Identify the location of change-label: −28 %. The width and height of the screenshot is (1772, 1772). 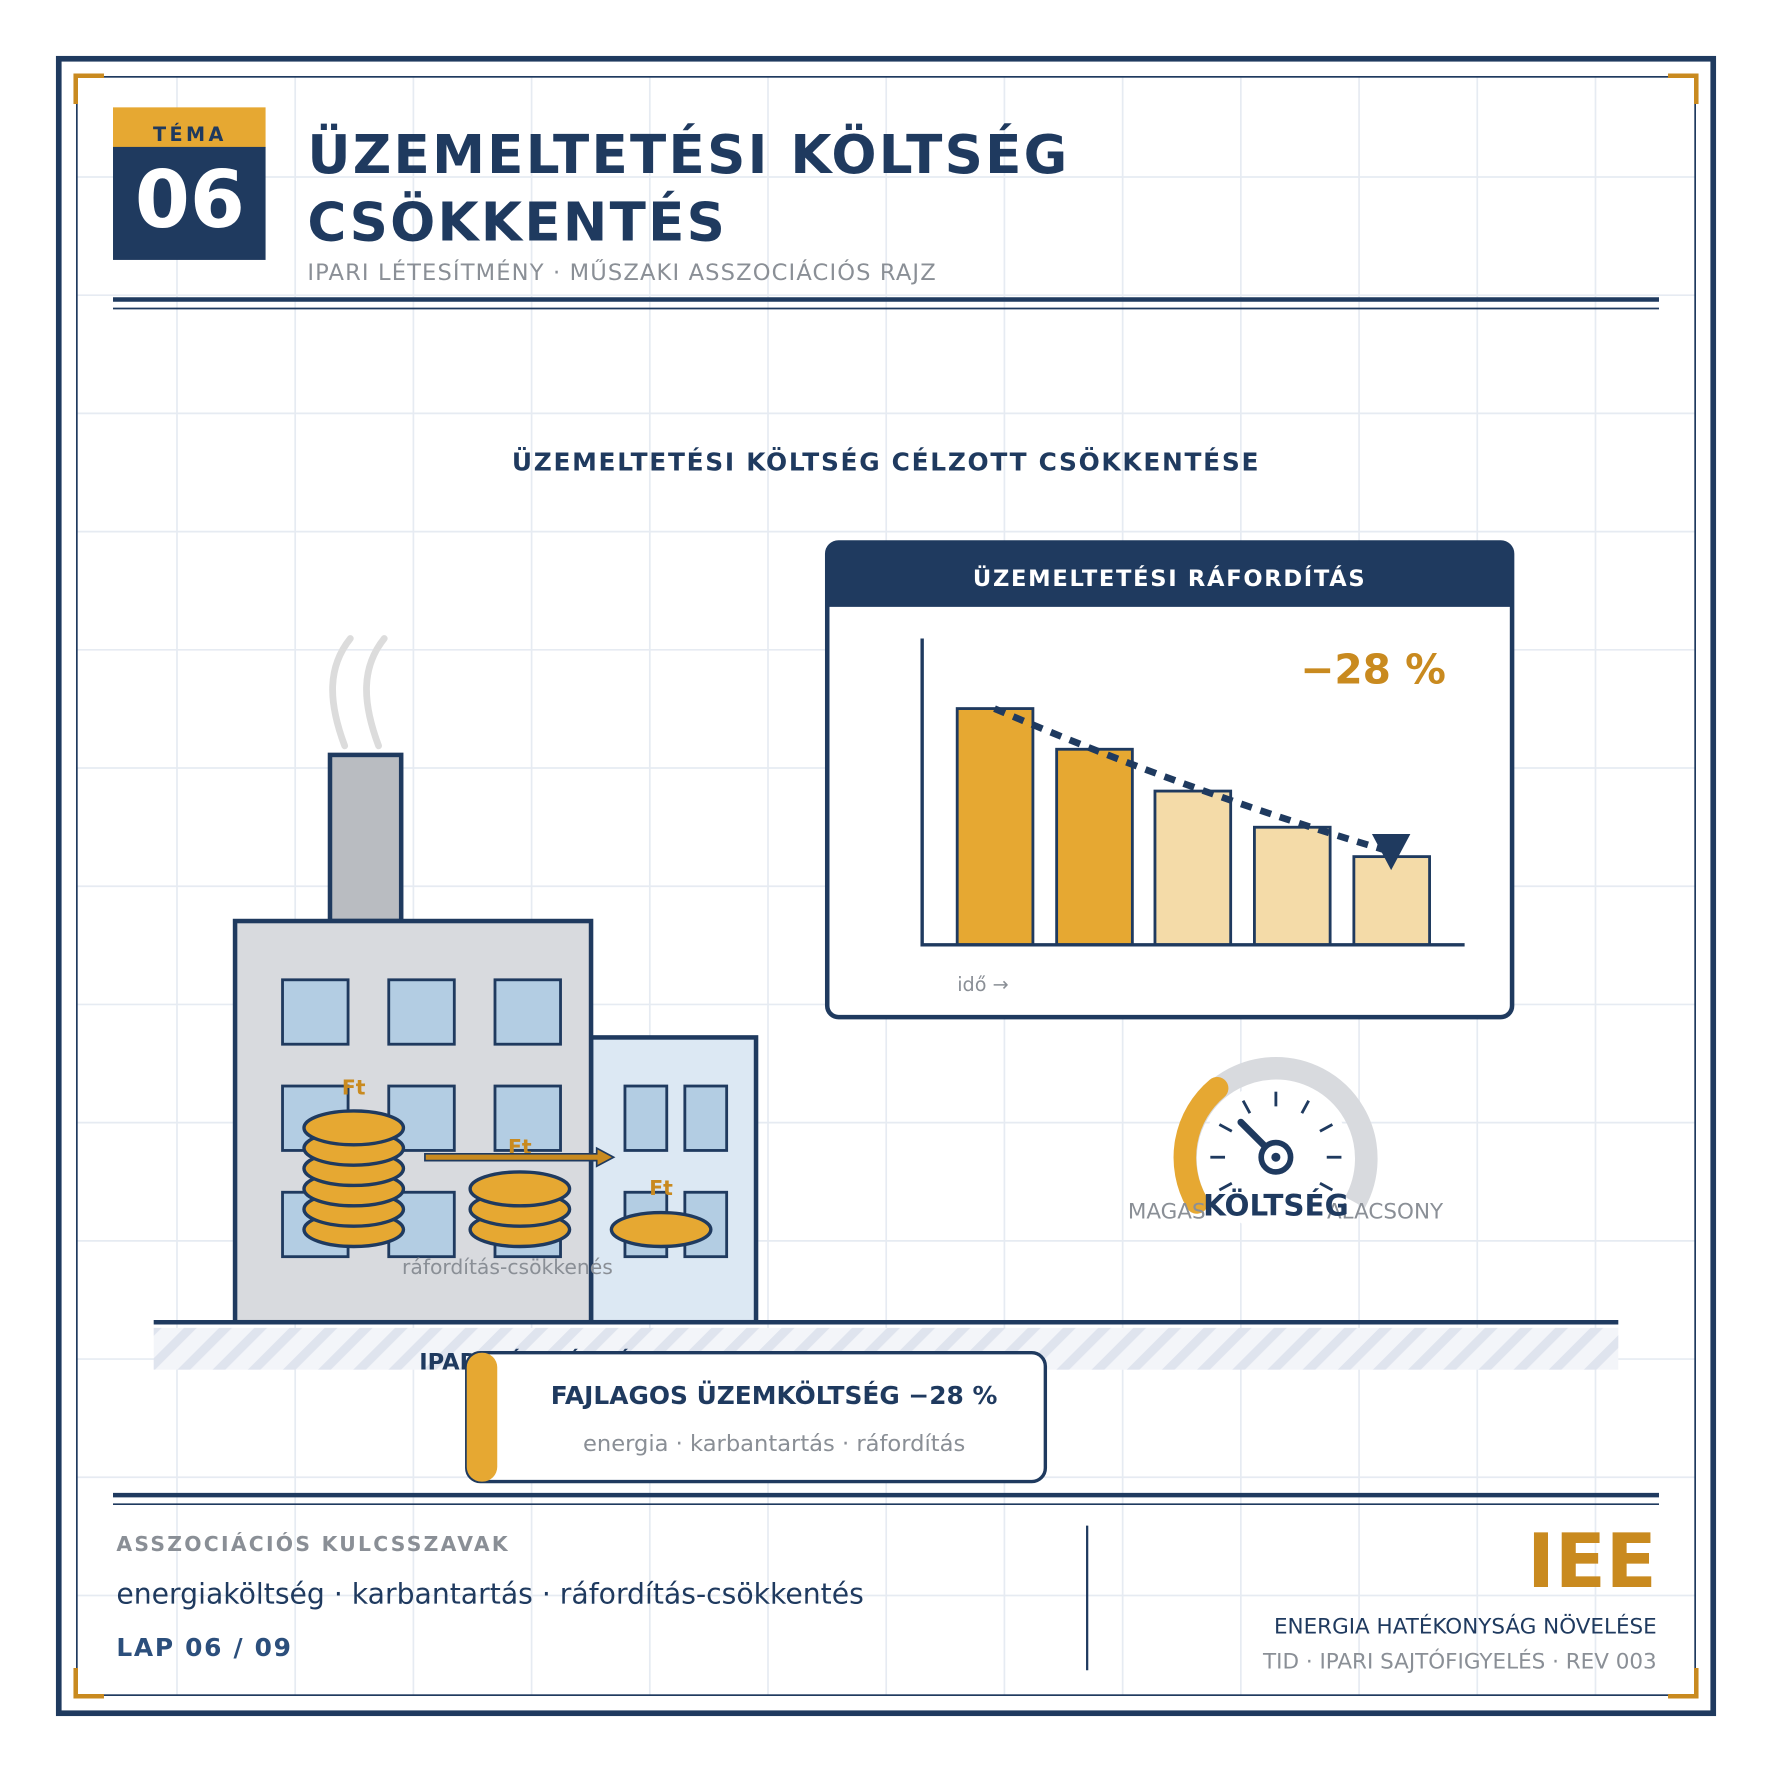
(1373, 669).